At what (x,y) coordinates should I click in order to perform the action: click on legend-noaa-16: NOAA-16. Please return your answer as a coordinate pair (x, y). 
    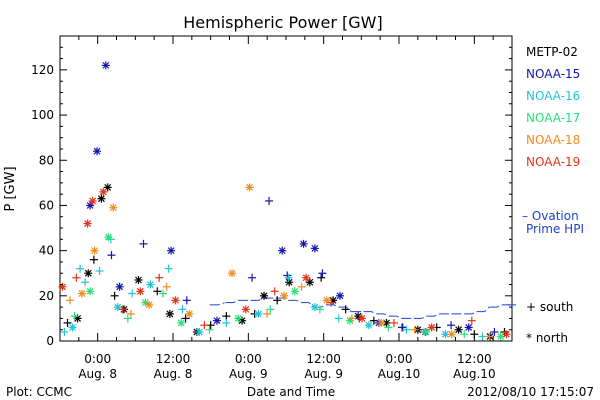
    Looking at the image, I should click on (553, 96).